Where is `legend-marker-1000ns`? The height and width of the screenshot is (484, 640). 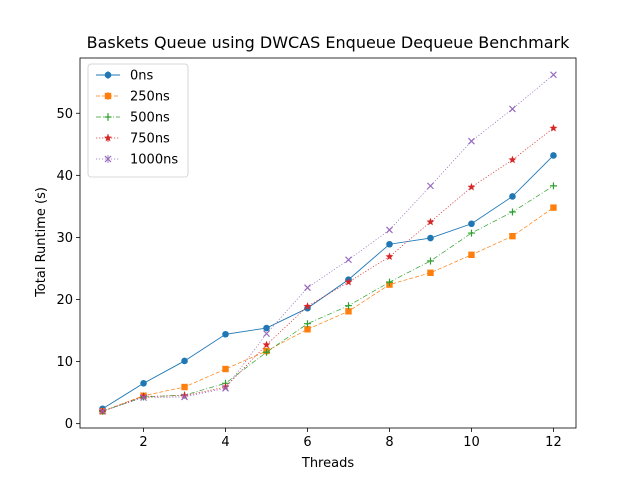
legend-marker-1000ns is located at coordinates (108, 159).